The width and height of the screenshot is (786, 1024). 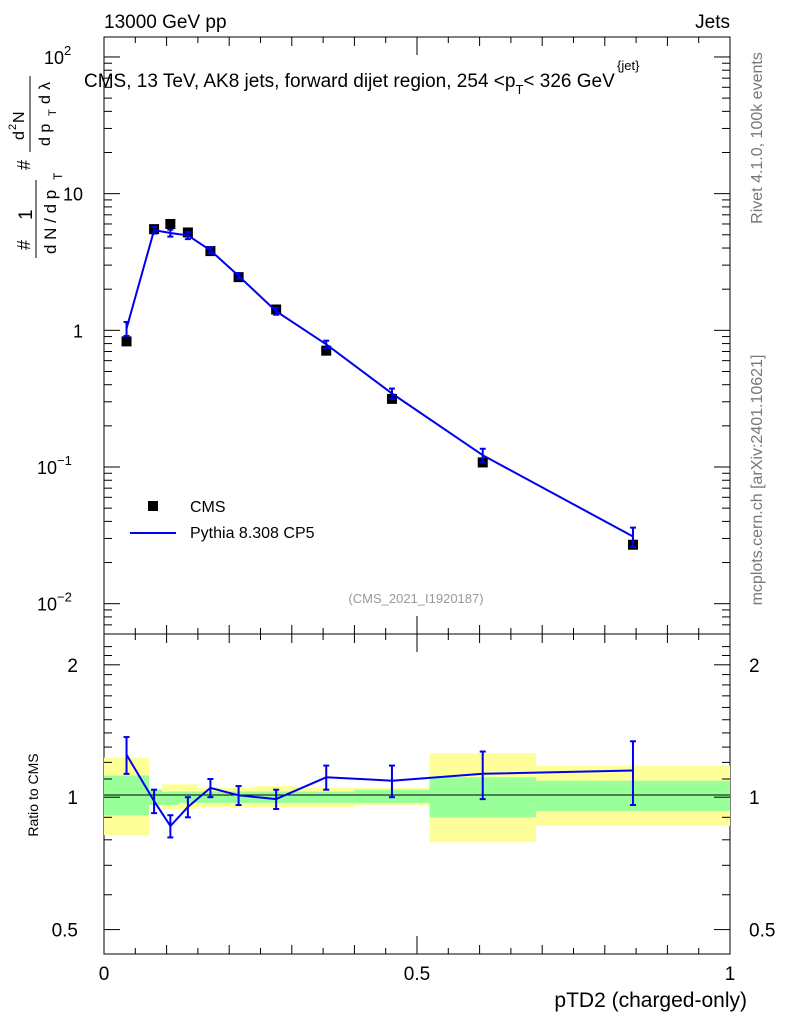 What do you see at coordinates (208, 507) in the screenshot?
I see `legend-label-cms: CMS` at bounding box center [208, 507].